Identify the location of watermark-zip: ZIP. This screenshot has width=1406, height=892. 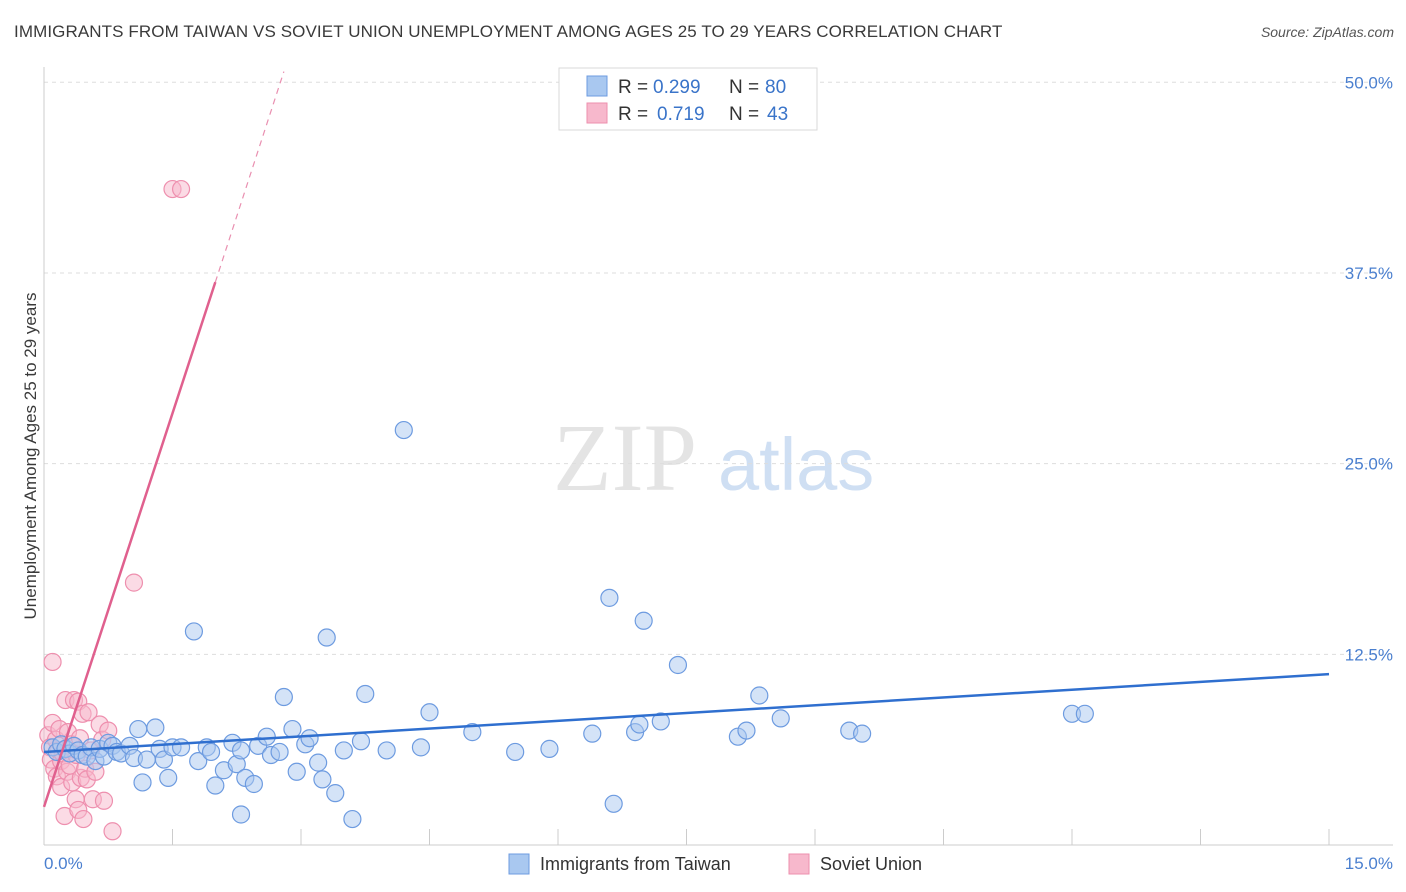
(625, 457).